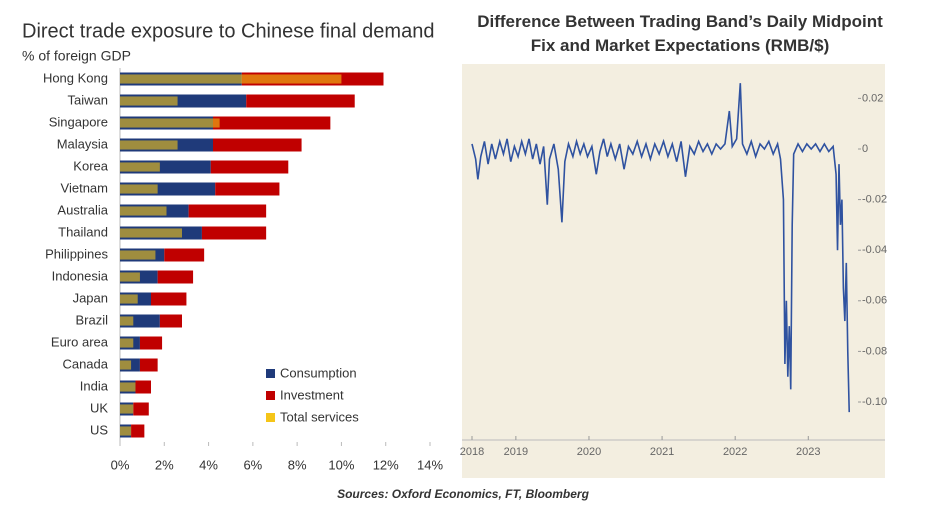 The image size is (926, 515). I want to click on legend-label: Consumption, so click(318, 372).